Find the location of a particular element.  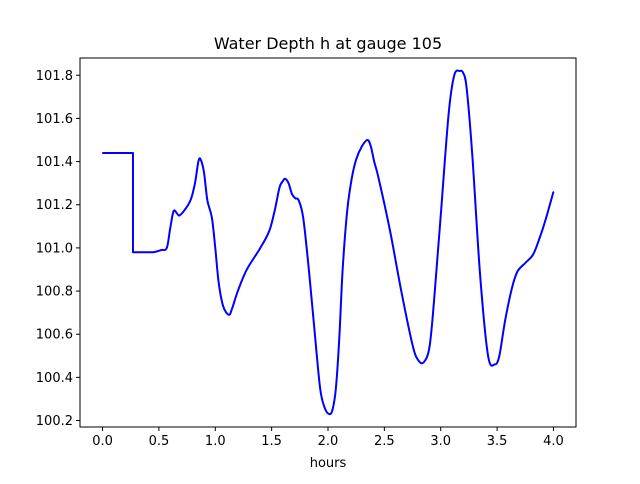

x-axis: 0.0 0.5 1.0 1.5 2.0 2.5 3.0 3.5 4.0 is located at coordinates (328, 438).